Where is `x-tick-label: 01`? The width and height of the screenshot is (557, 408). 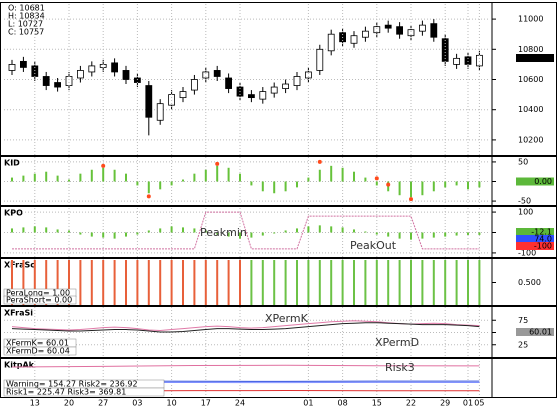
x-tick-label: 01 is located at coordinates (468, 403).